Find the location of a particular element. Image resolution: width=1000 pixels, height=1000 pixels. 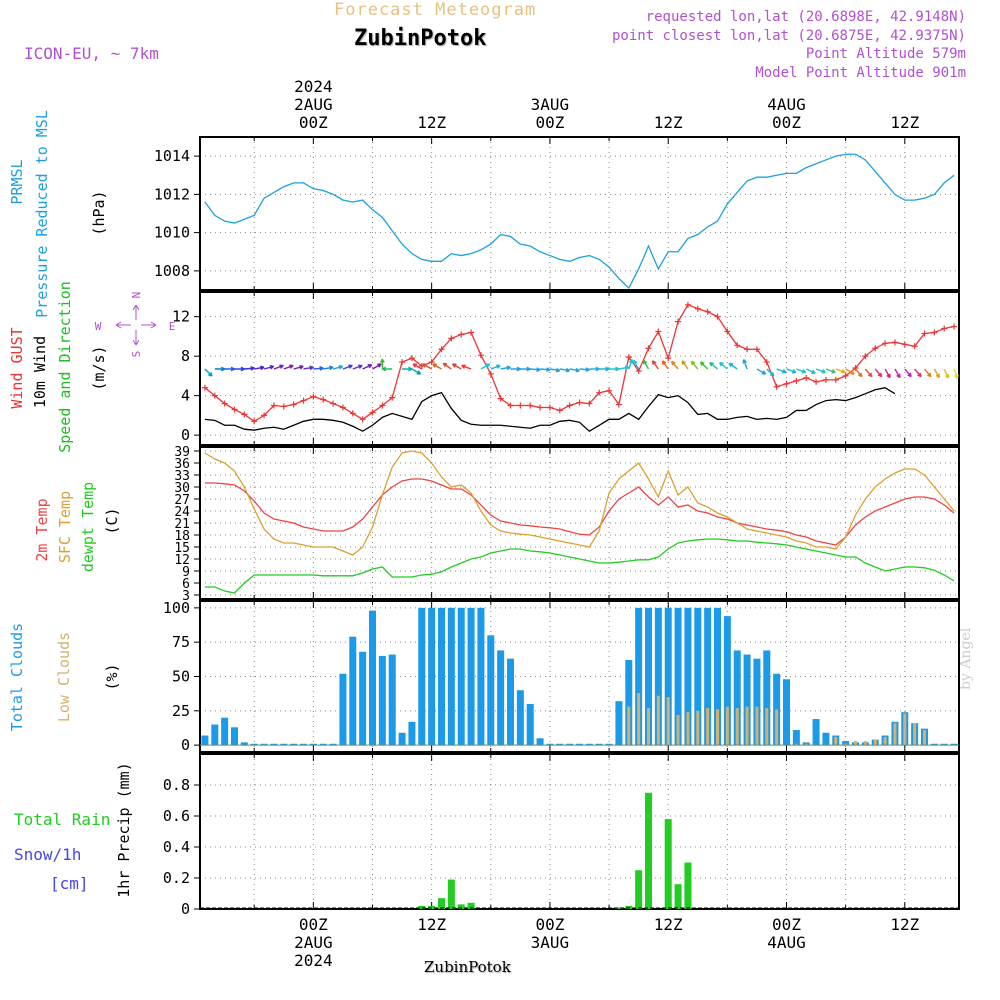

pressure-label-msl: Pressure Reduced to MSL is located at coordinates (42, 214).